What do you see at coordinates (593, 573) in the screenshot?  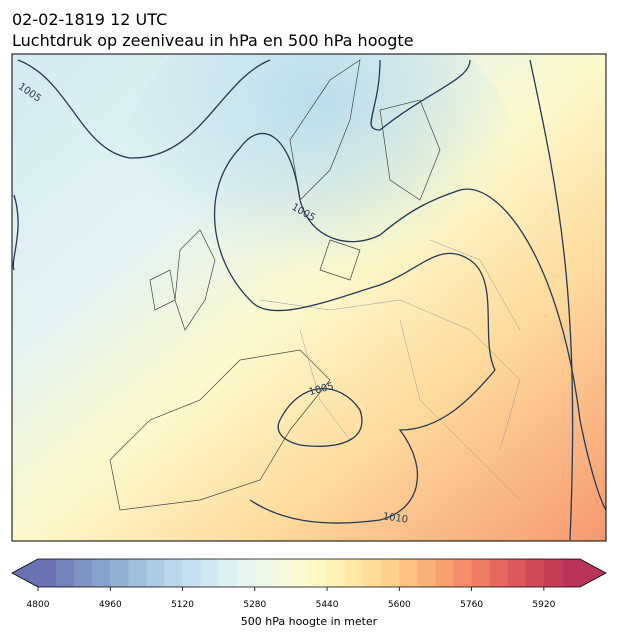 I see `colorbar-extend-high` at bounding box center [593, 573].